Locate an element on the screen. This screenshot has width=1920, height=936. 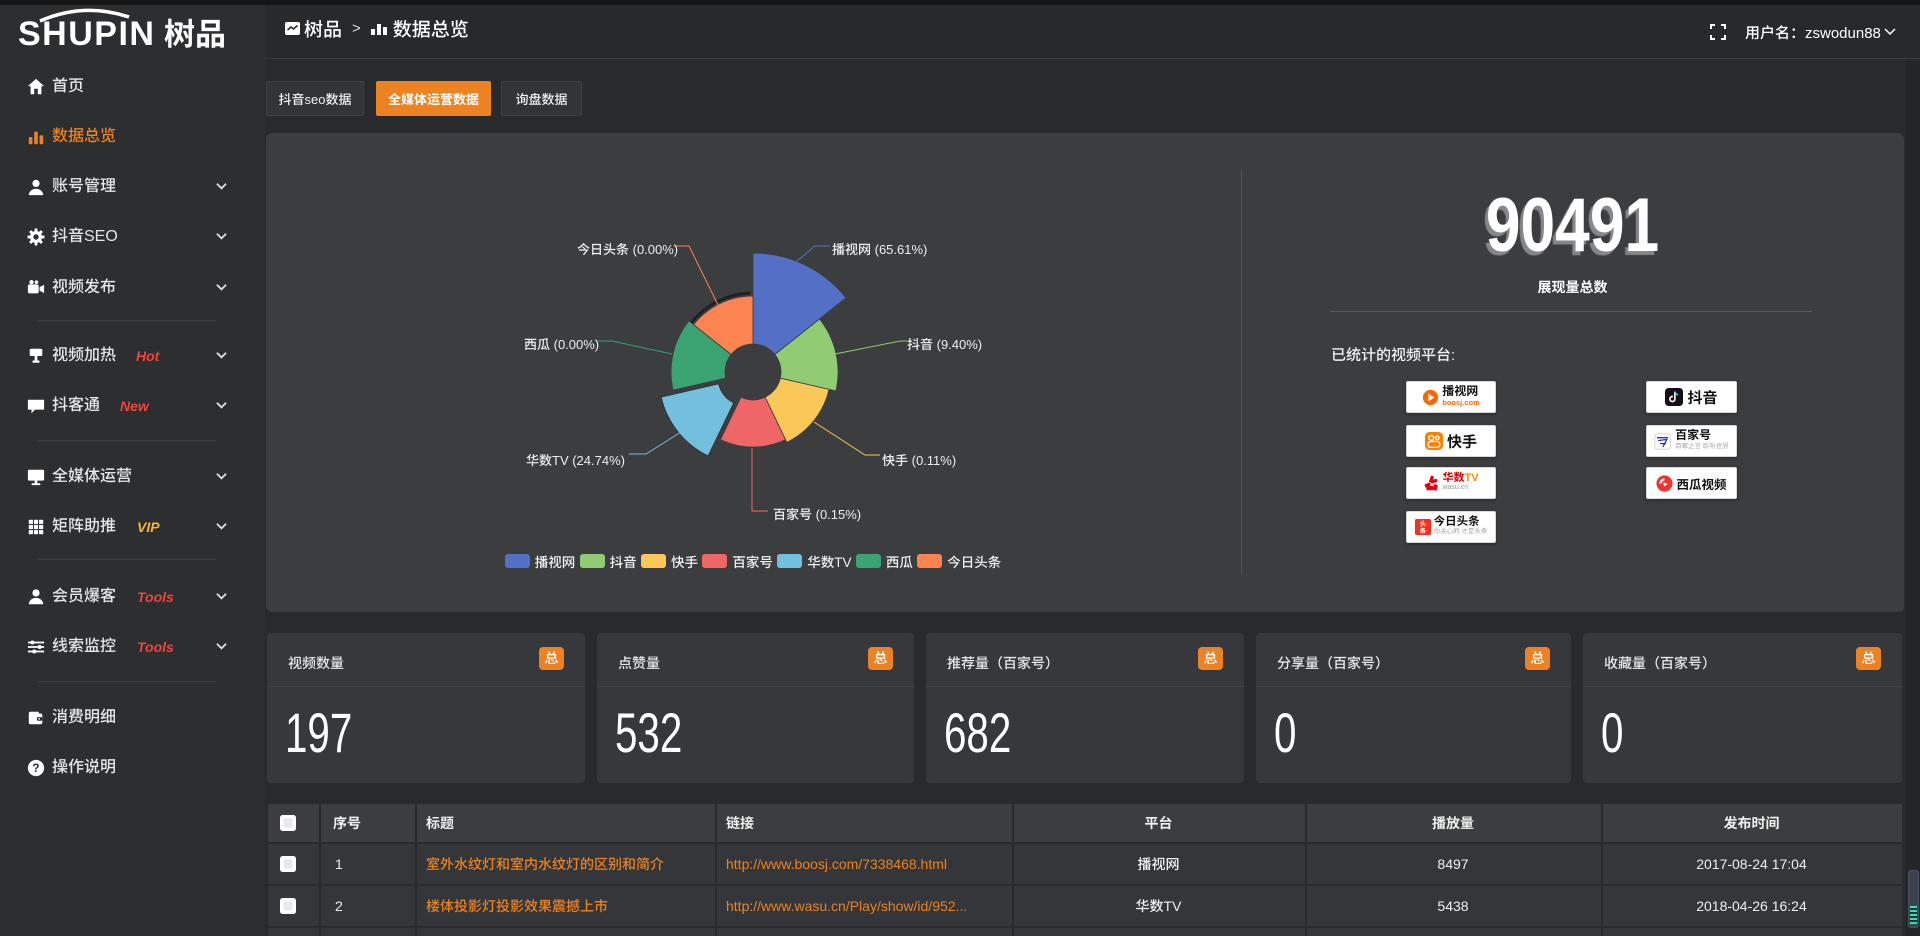
svg-text: SHUPIN is located at coordinates (86, 33).